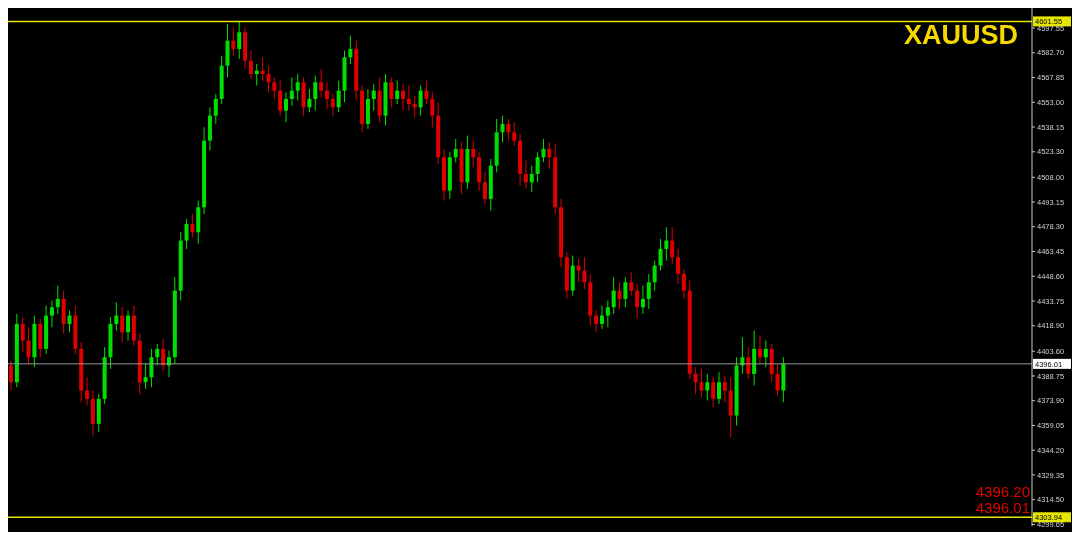 The height and width of the screenshot is (540, 1080). What do you see at coordinates (1002, 491) in the screenshot?
I see `annotation: 4396.20` at bounding box center [1002, 491].